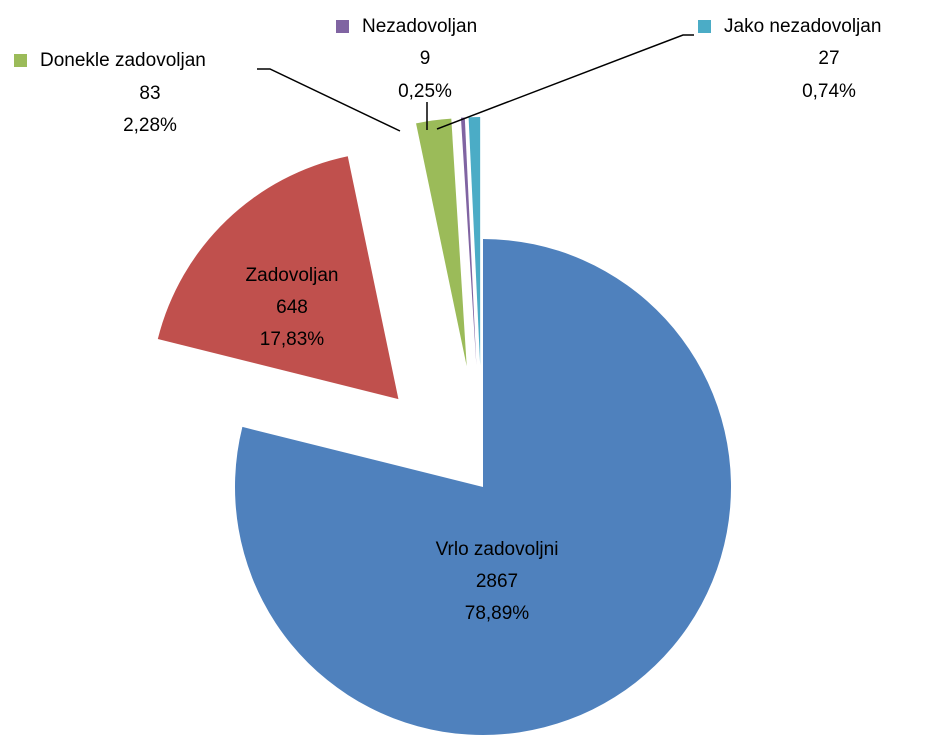 Image resolution: width=932 pixels, height=737 pixels. I want to click on percent-label: 17,83%, so click(292, 339).